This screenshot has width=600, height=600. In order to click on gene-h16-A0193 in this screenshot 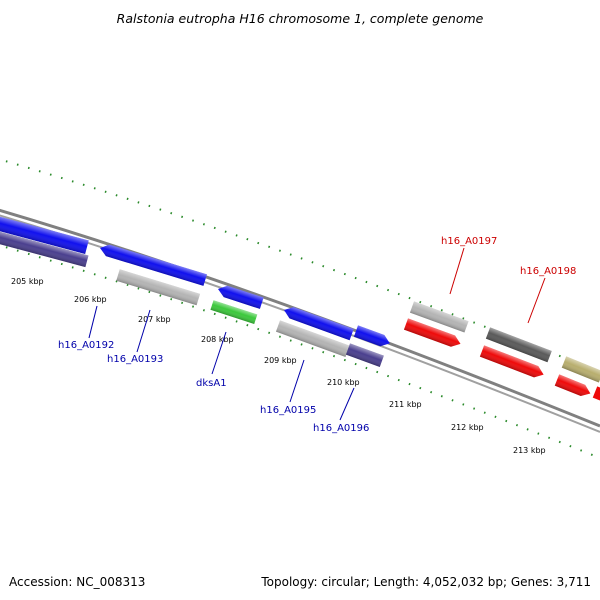, I will do `click(152, 264)`.